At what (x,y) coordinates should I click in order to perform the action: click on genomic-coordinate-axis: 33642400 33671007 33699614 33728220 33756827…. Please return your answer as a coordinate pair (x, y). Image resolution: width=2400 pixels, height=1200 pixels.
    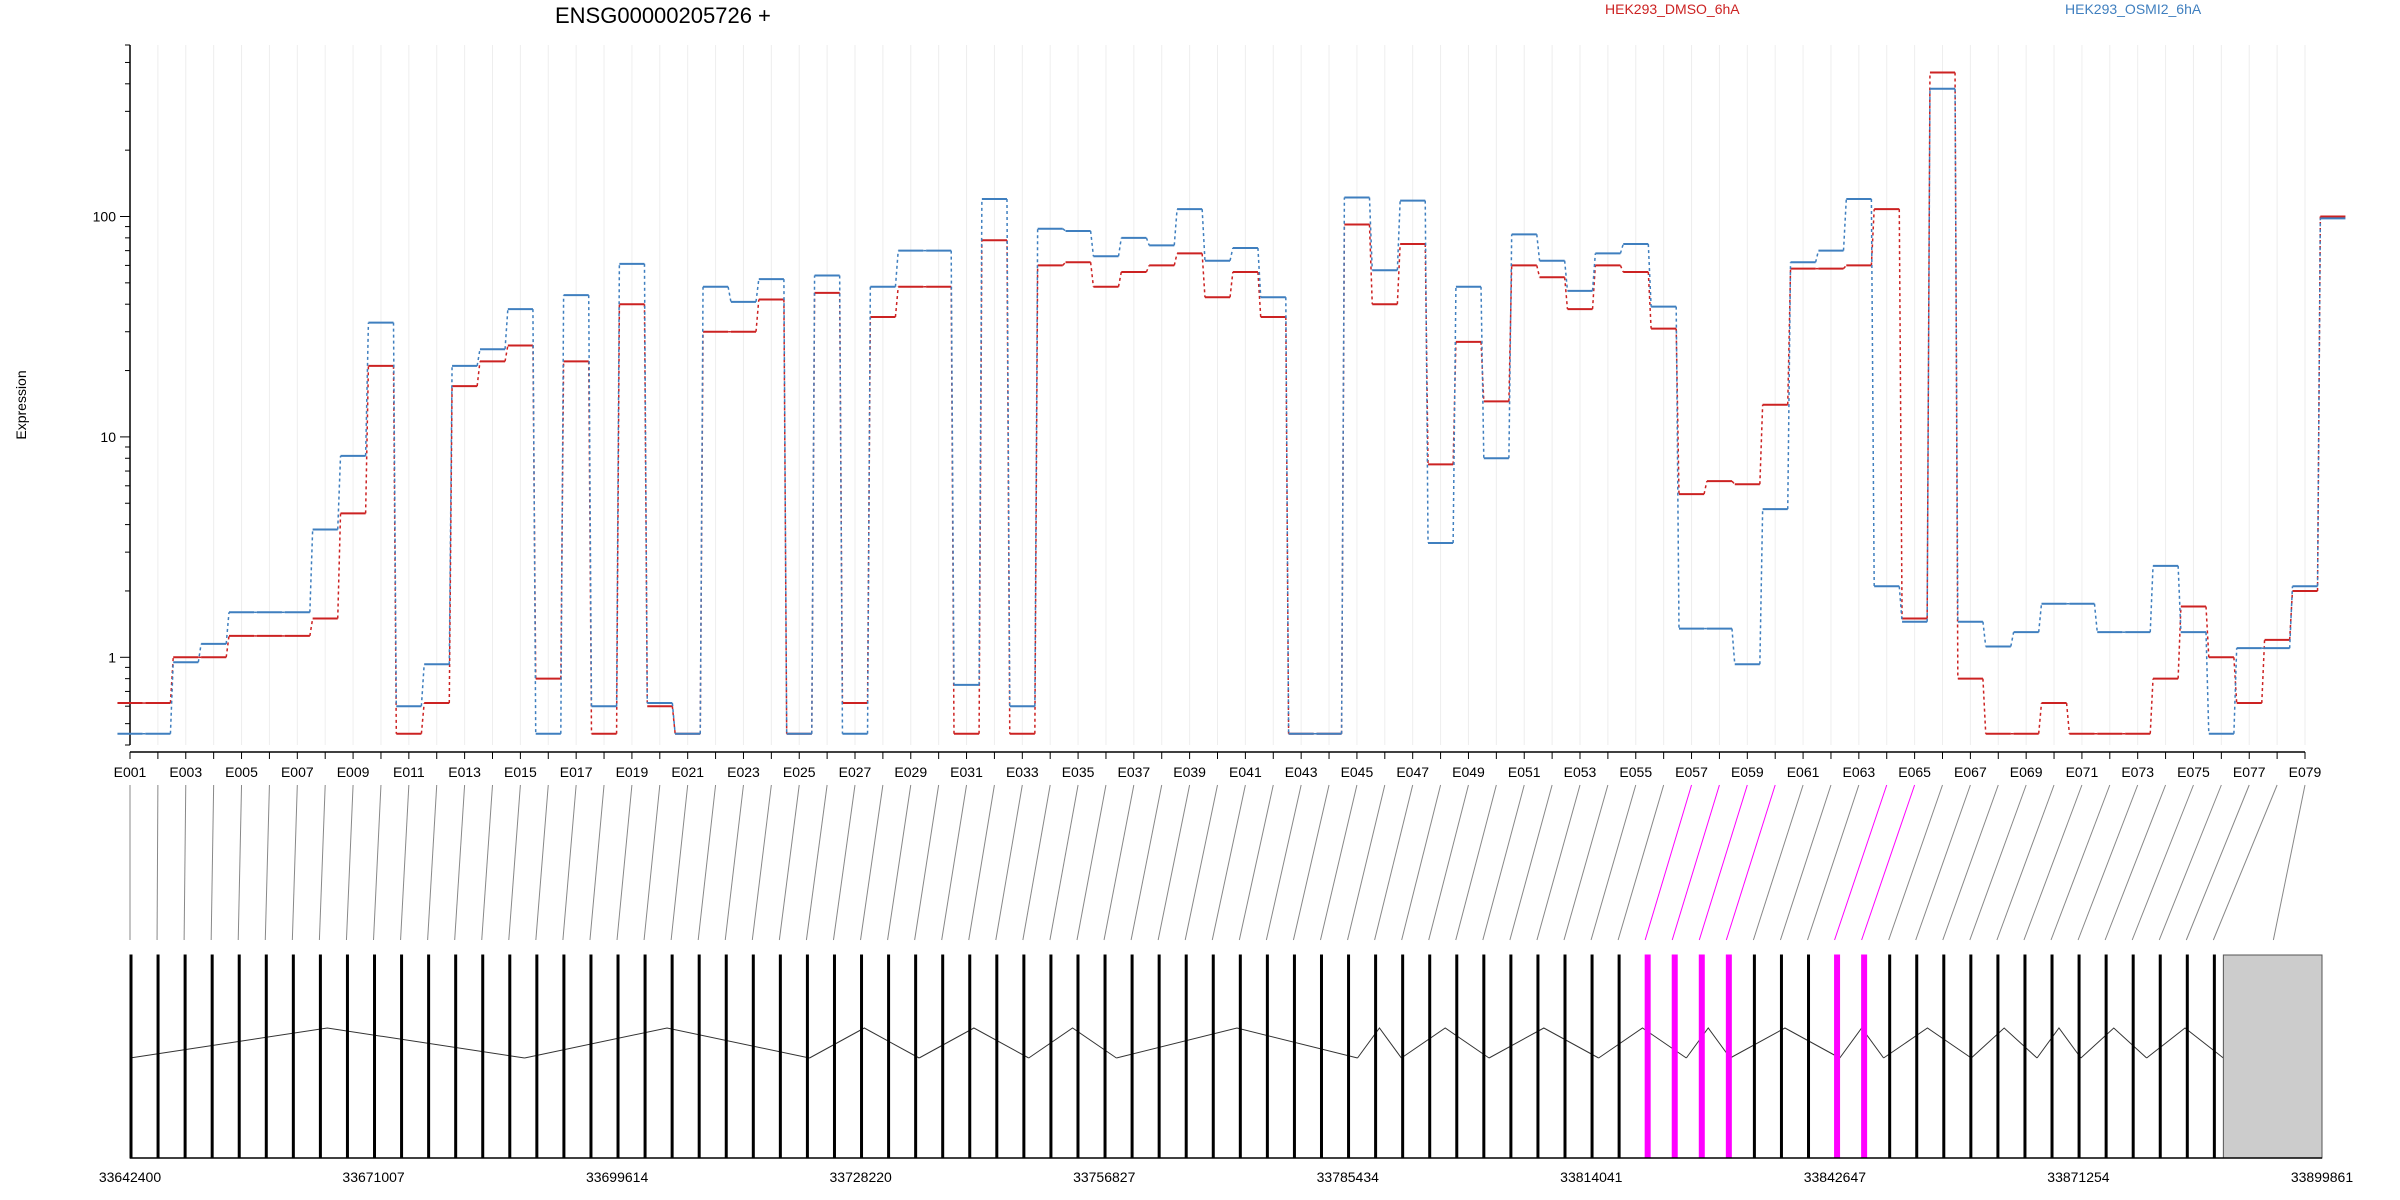
    Looking at the image, I should click on (1226, 1177).